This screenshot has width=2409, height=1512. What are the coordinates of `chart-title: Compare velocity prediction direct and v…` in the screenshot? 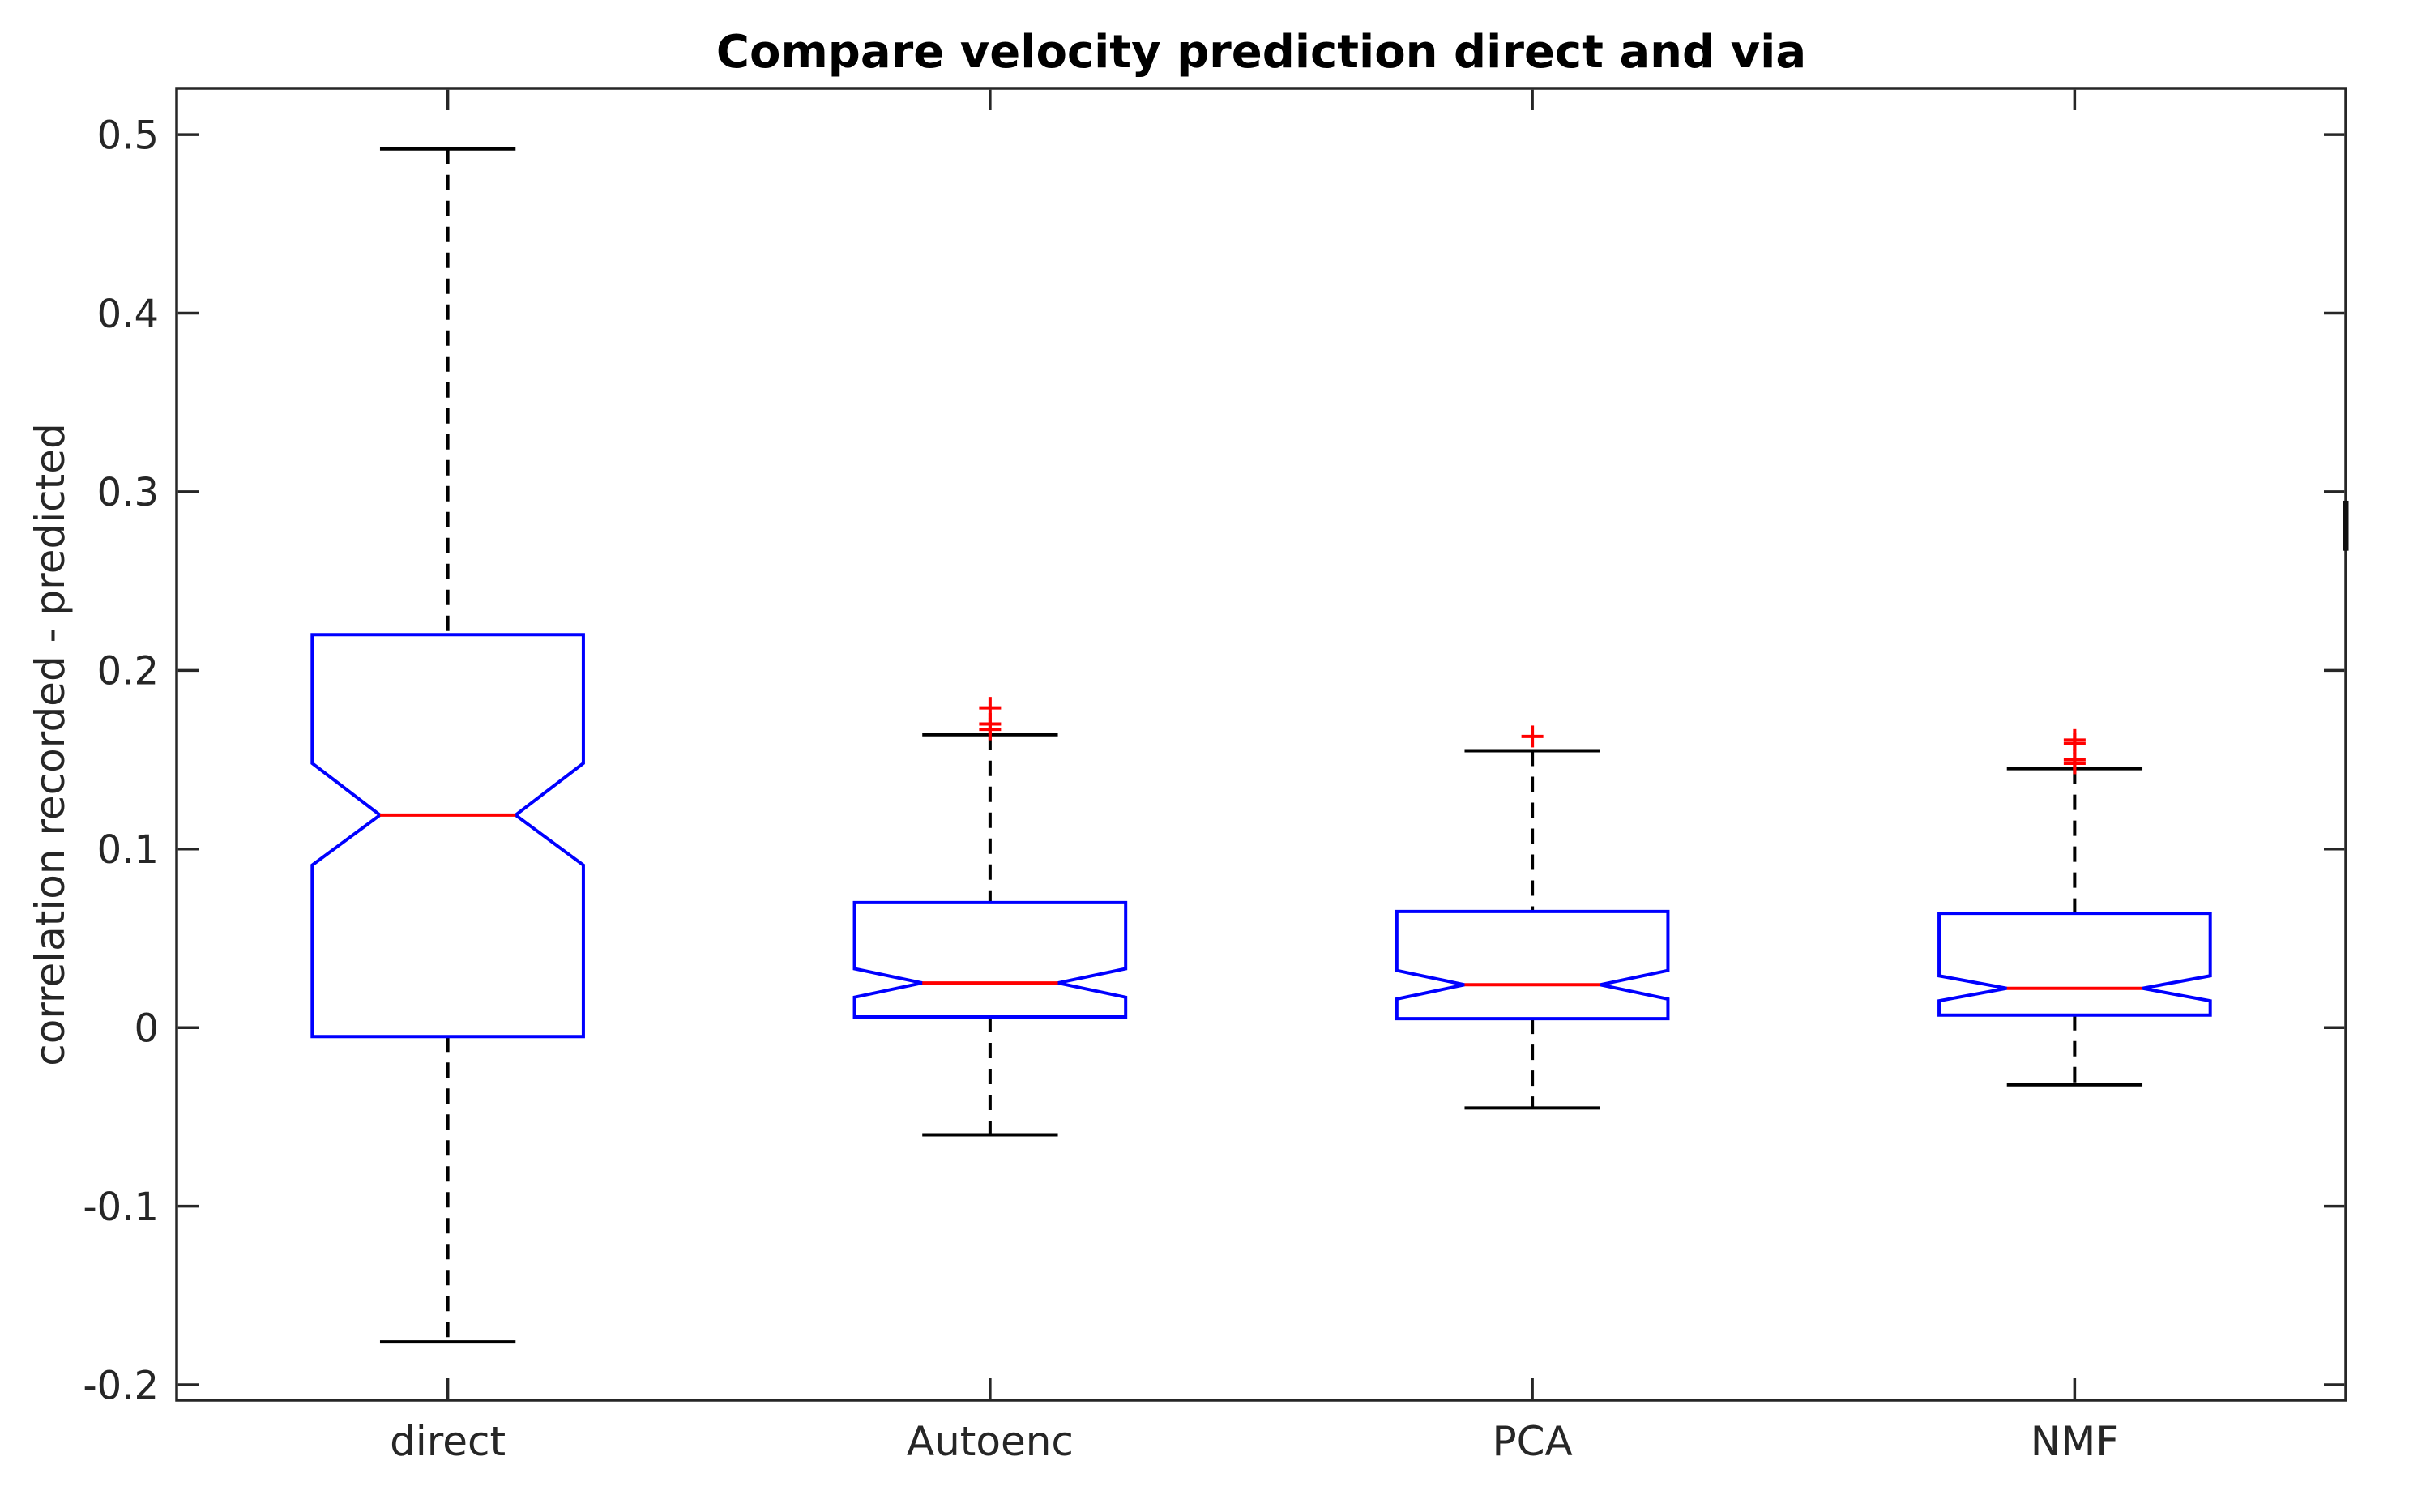 It's located at (1261, 53).